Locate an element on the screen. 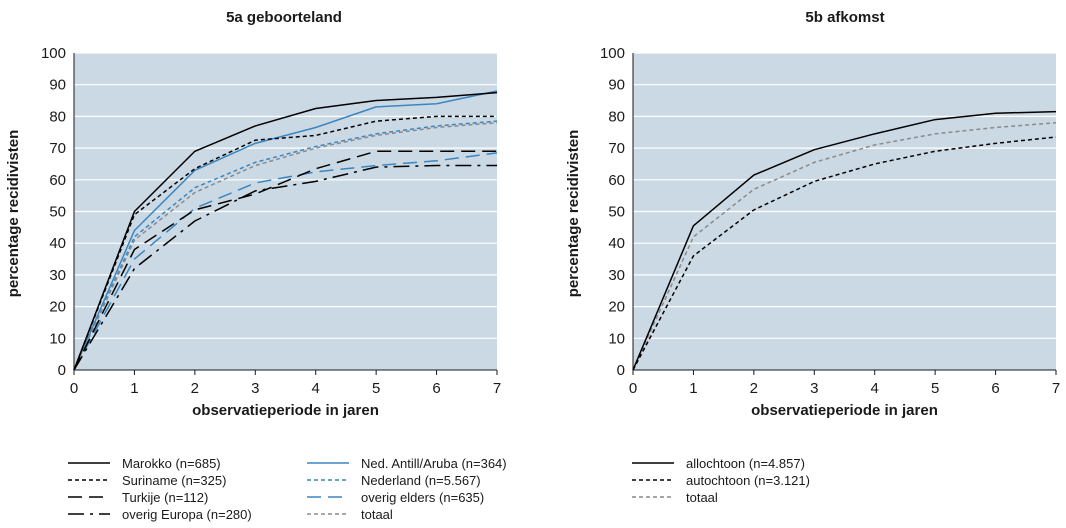 Image resolution: width=1066 pixels, height=528 pixels. legend-item: autochtoon (n=3.121) is located at coordinates (721, 480).